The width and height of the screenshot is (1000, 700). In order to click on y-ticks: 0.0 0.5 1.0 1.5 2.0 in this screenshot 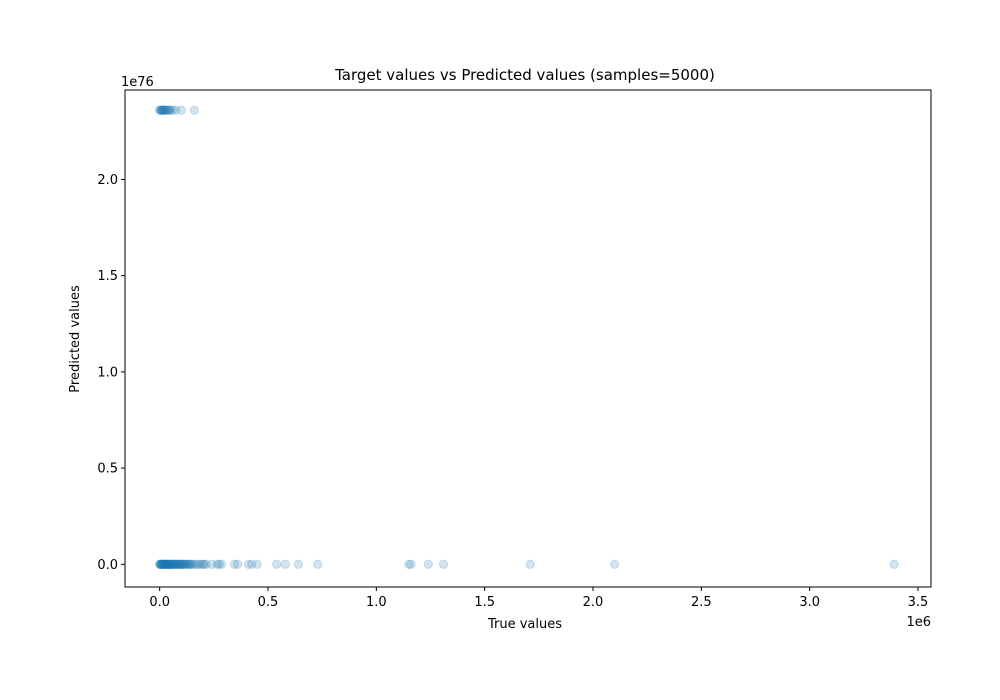, I will do `click(111, 373)`.